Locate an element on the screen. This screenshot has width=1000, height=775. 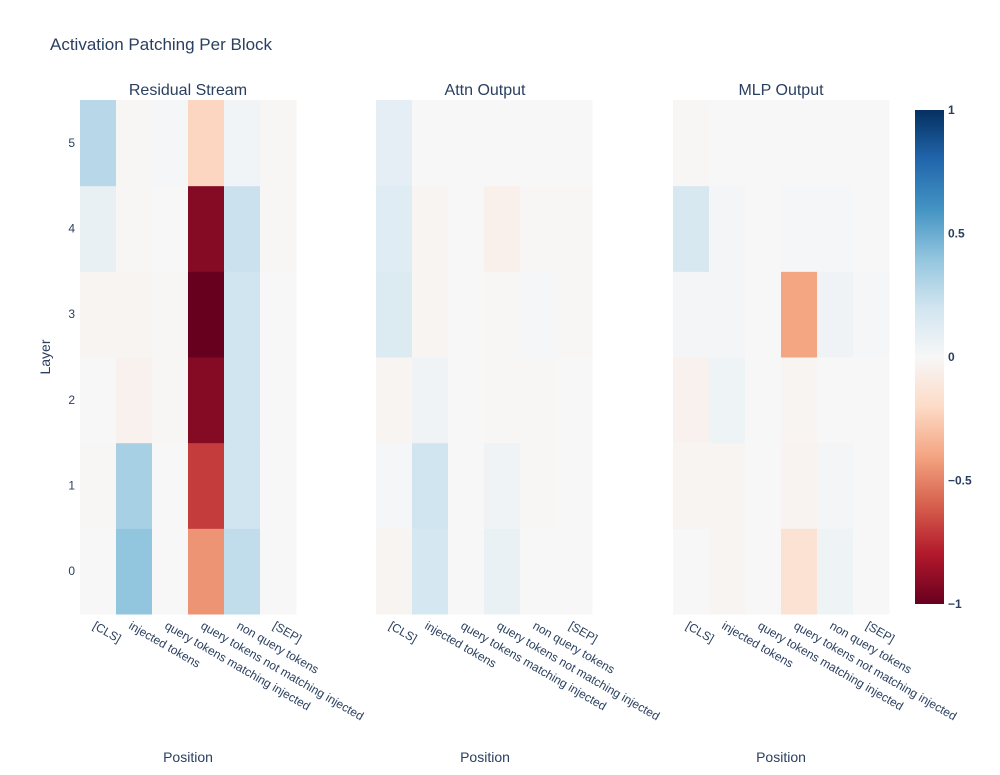
y-tick-label: 1 is located at coordinates (71, 486).